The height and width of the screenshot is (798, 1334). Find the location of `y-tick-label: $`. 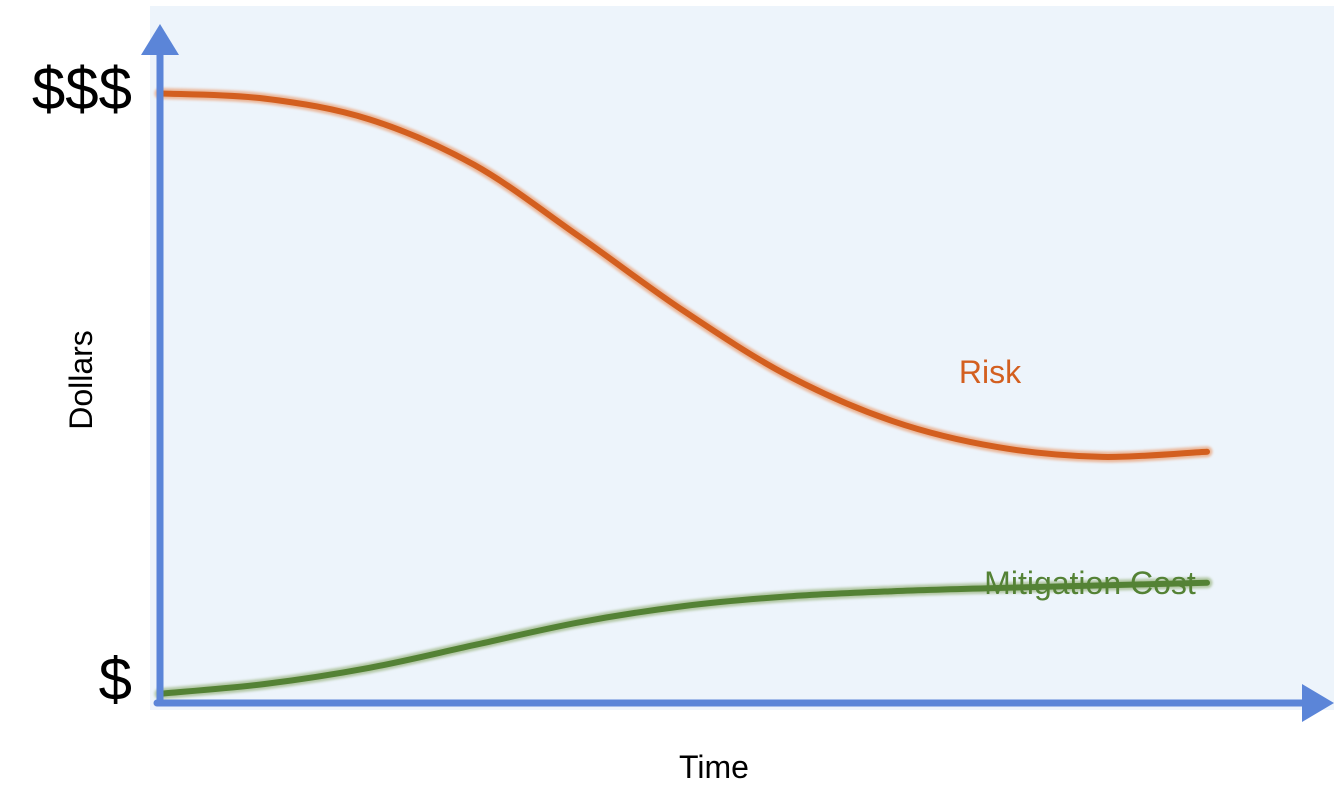

y-tick-label: $ is located at coordinates (115, 679).